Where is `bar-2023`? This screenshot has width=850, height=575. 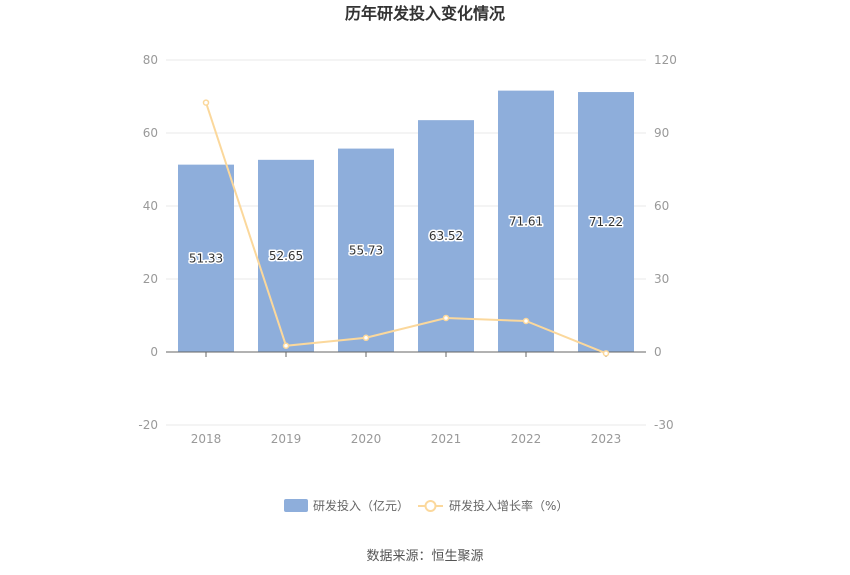 bar-2023 is located at coordinates (606, 222).